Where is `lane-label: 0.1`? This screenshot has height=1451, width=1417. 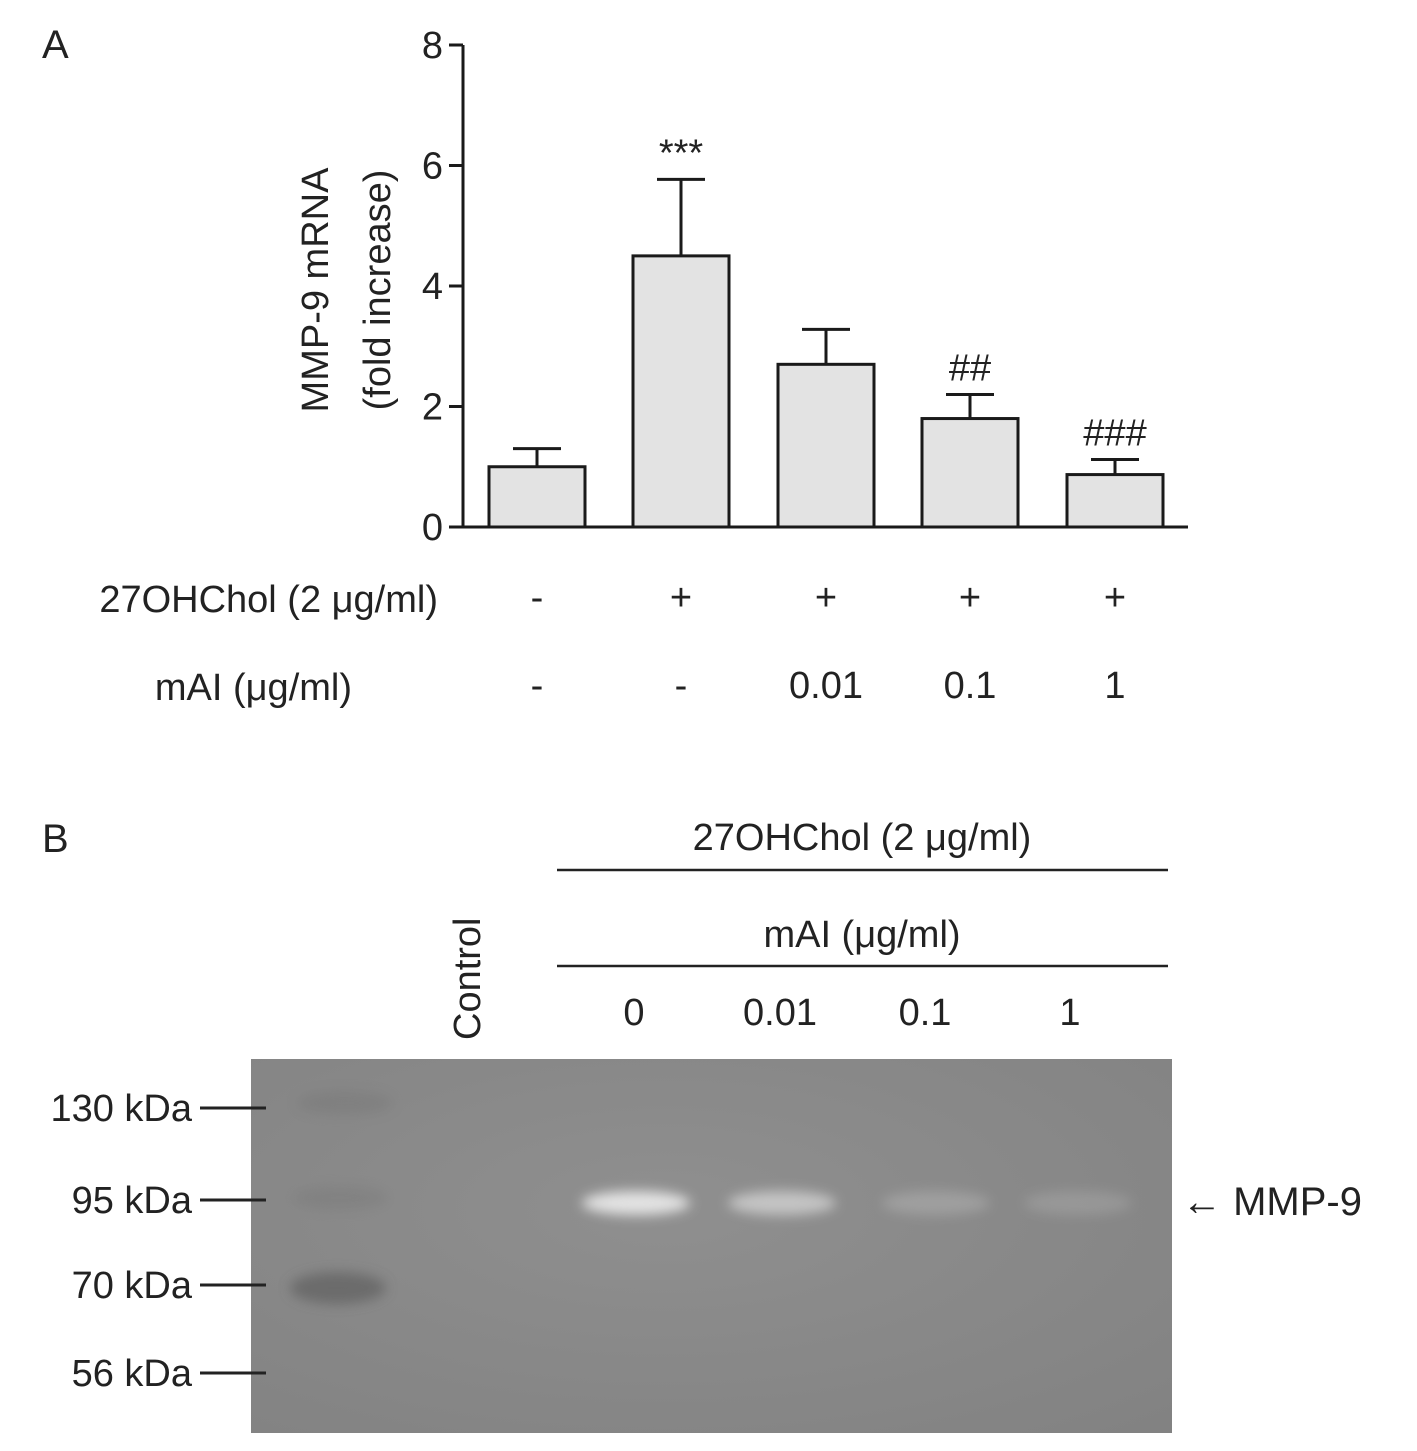
lane-label: 0.1 is located at coordinates (925, 1013).